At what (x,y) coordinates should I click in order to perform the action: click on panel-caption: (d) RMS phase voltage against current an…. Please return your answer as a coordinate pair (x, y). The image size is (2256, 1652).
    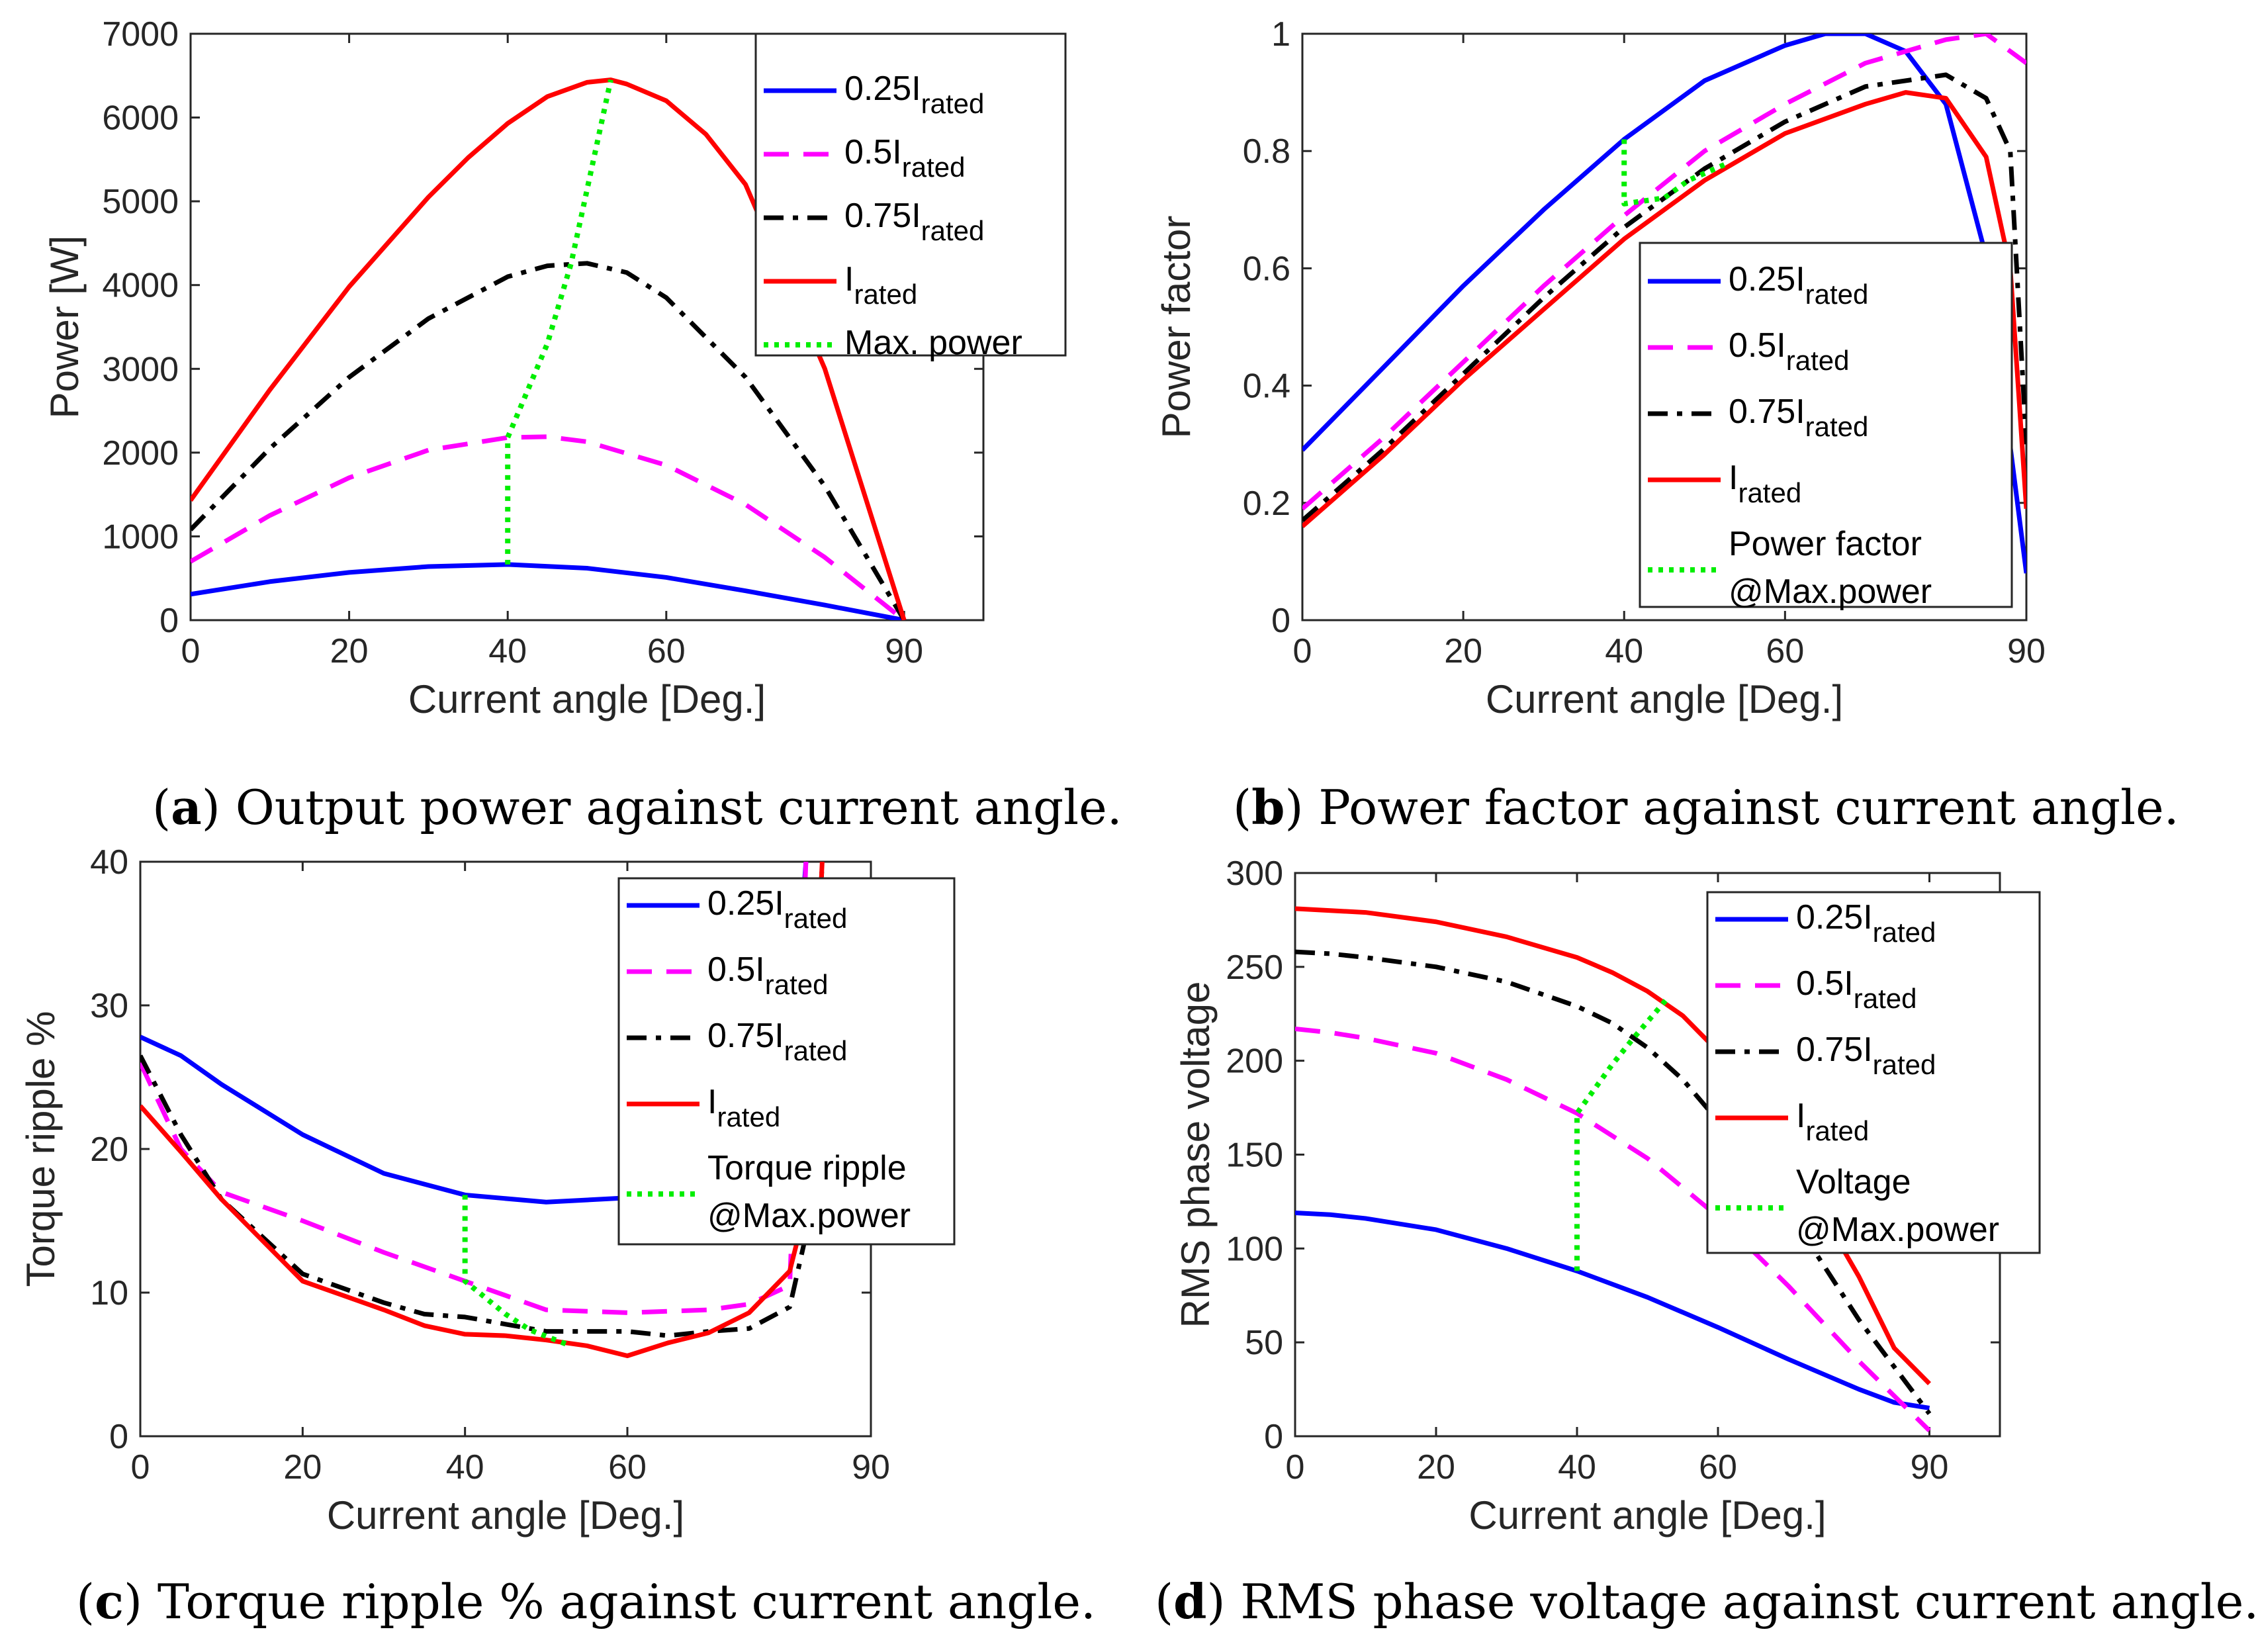
    Looking at the image, I should click on (1705, 1601).